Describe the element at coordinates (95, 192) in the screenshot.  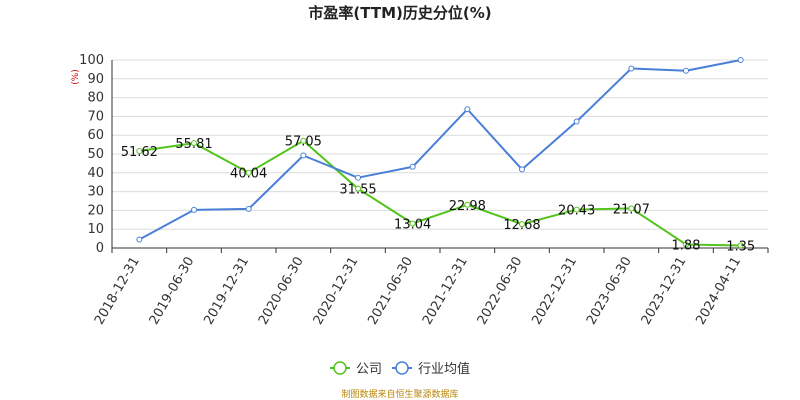
I see `y-tick-label-30: 30` at that location.